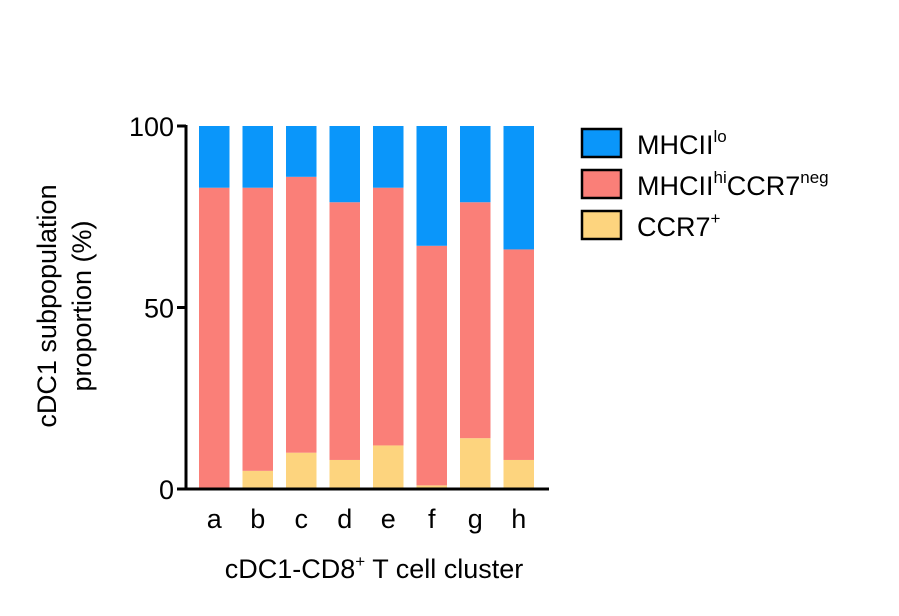  What do you see at coordinates (47, 305) in the screenshot?
I see `y-axis-title-line1: cDC1 subpopulation` at bounding box center [47, 305].